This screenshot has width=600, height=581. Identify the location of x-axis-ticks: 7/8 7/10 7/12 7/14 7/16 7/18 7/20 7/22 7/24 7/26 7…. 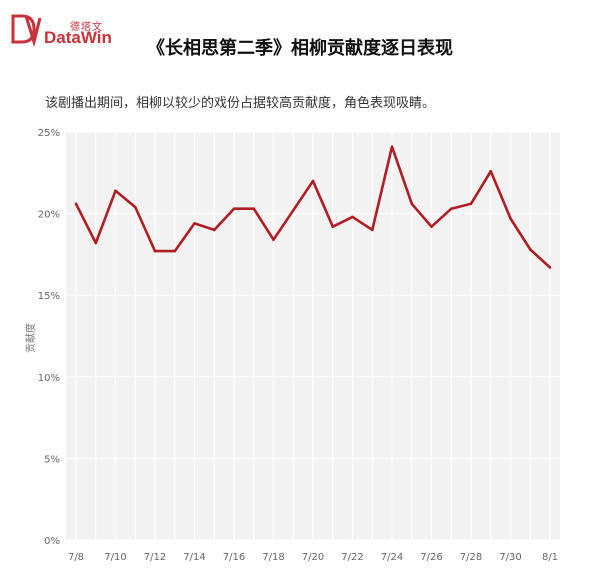
(313, 557).